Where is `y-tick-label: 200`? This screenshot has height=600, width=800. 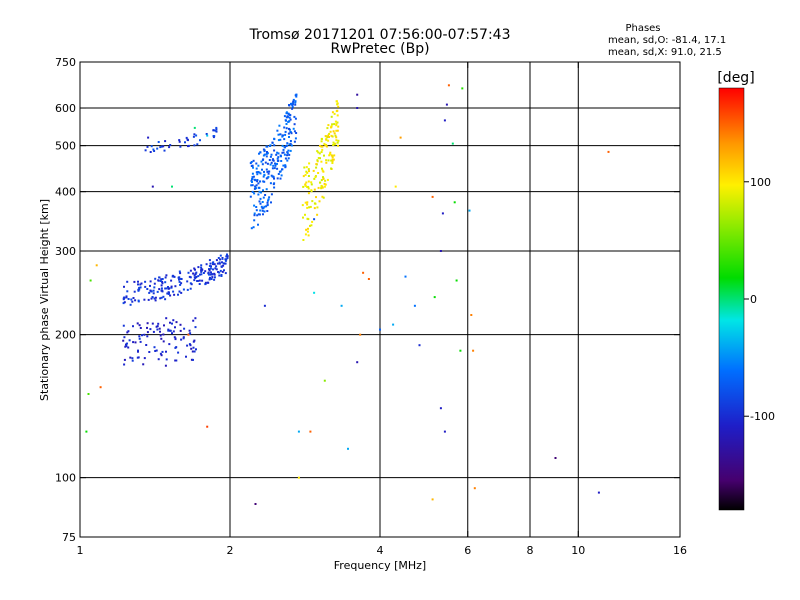 y-tick-label: 200 is located at coordinates (65, 335).